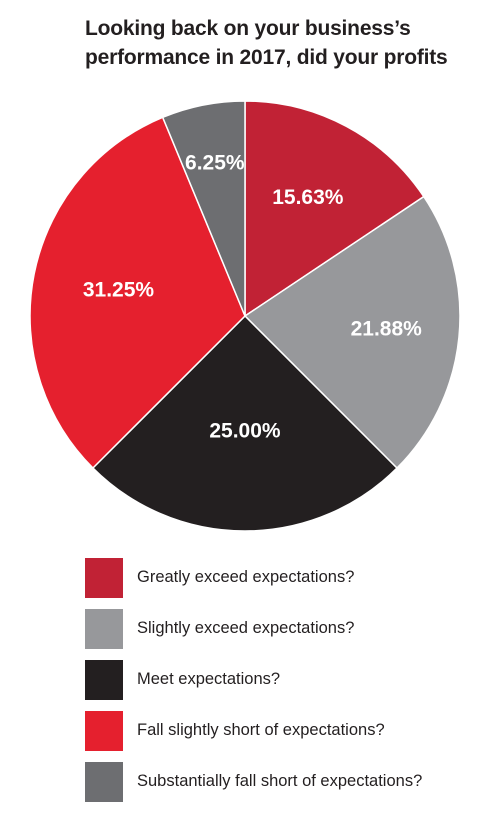 The width and height of the screenshot is (483, 840). Describe the element at coordinates (248, 28) in the screenshot. I see `chart-title-line-1: Looking back on your business’s` at that location.